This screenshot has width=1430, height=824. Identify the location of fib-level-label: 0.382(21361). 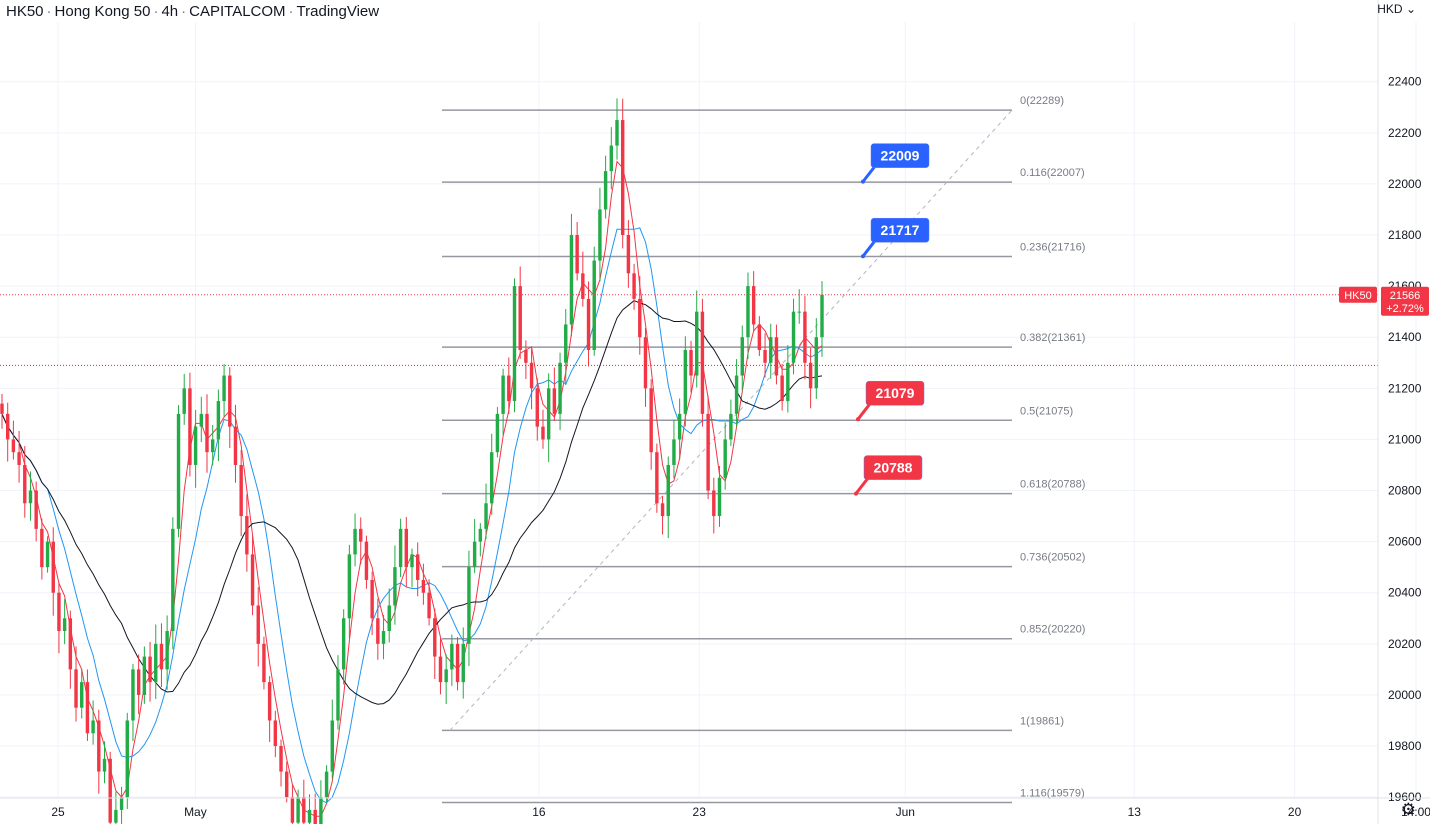
(1052, 338).